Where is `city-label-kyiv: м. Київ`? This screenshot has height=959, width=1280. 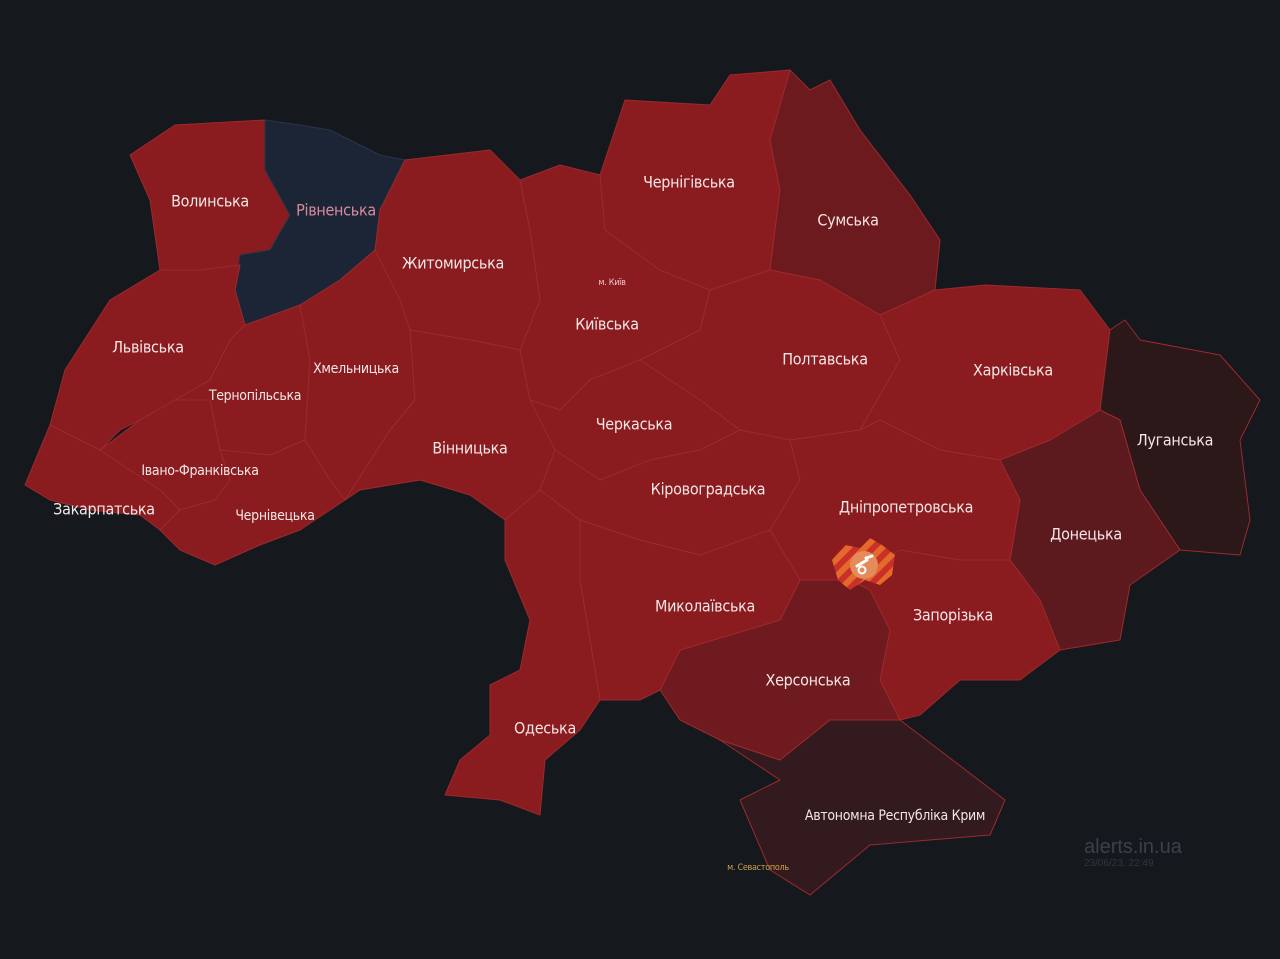
city-label-kyiv: м. Київ is located at coordinates (612, 283).